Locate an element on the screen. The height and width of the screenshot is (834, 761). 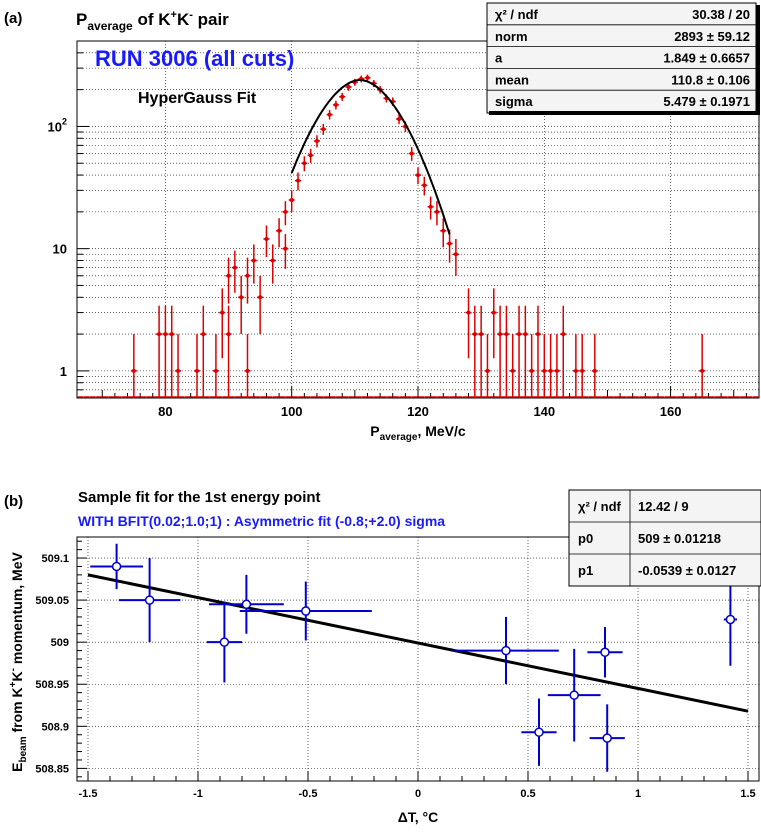
stats-value: 2893 ± 59.12 is located at coordinates (712, 36).